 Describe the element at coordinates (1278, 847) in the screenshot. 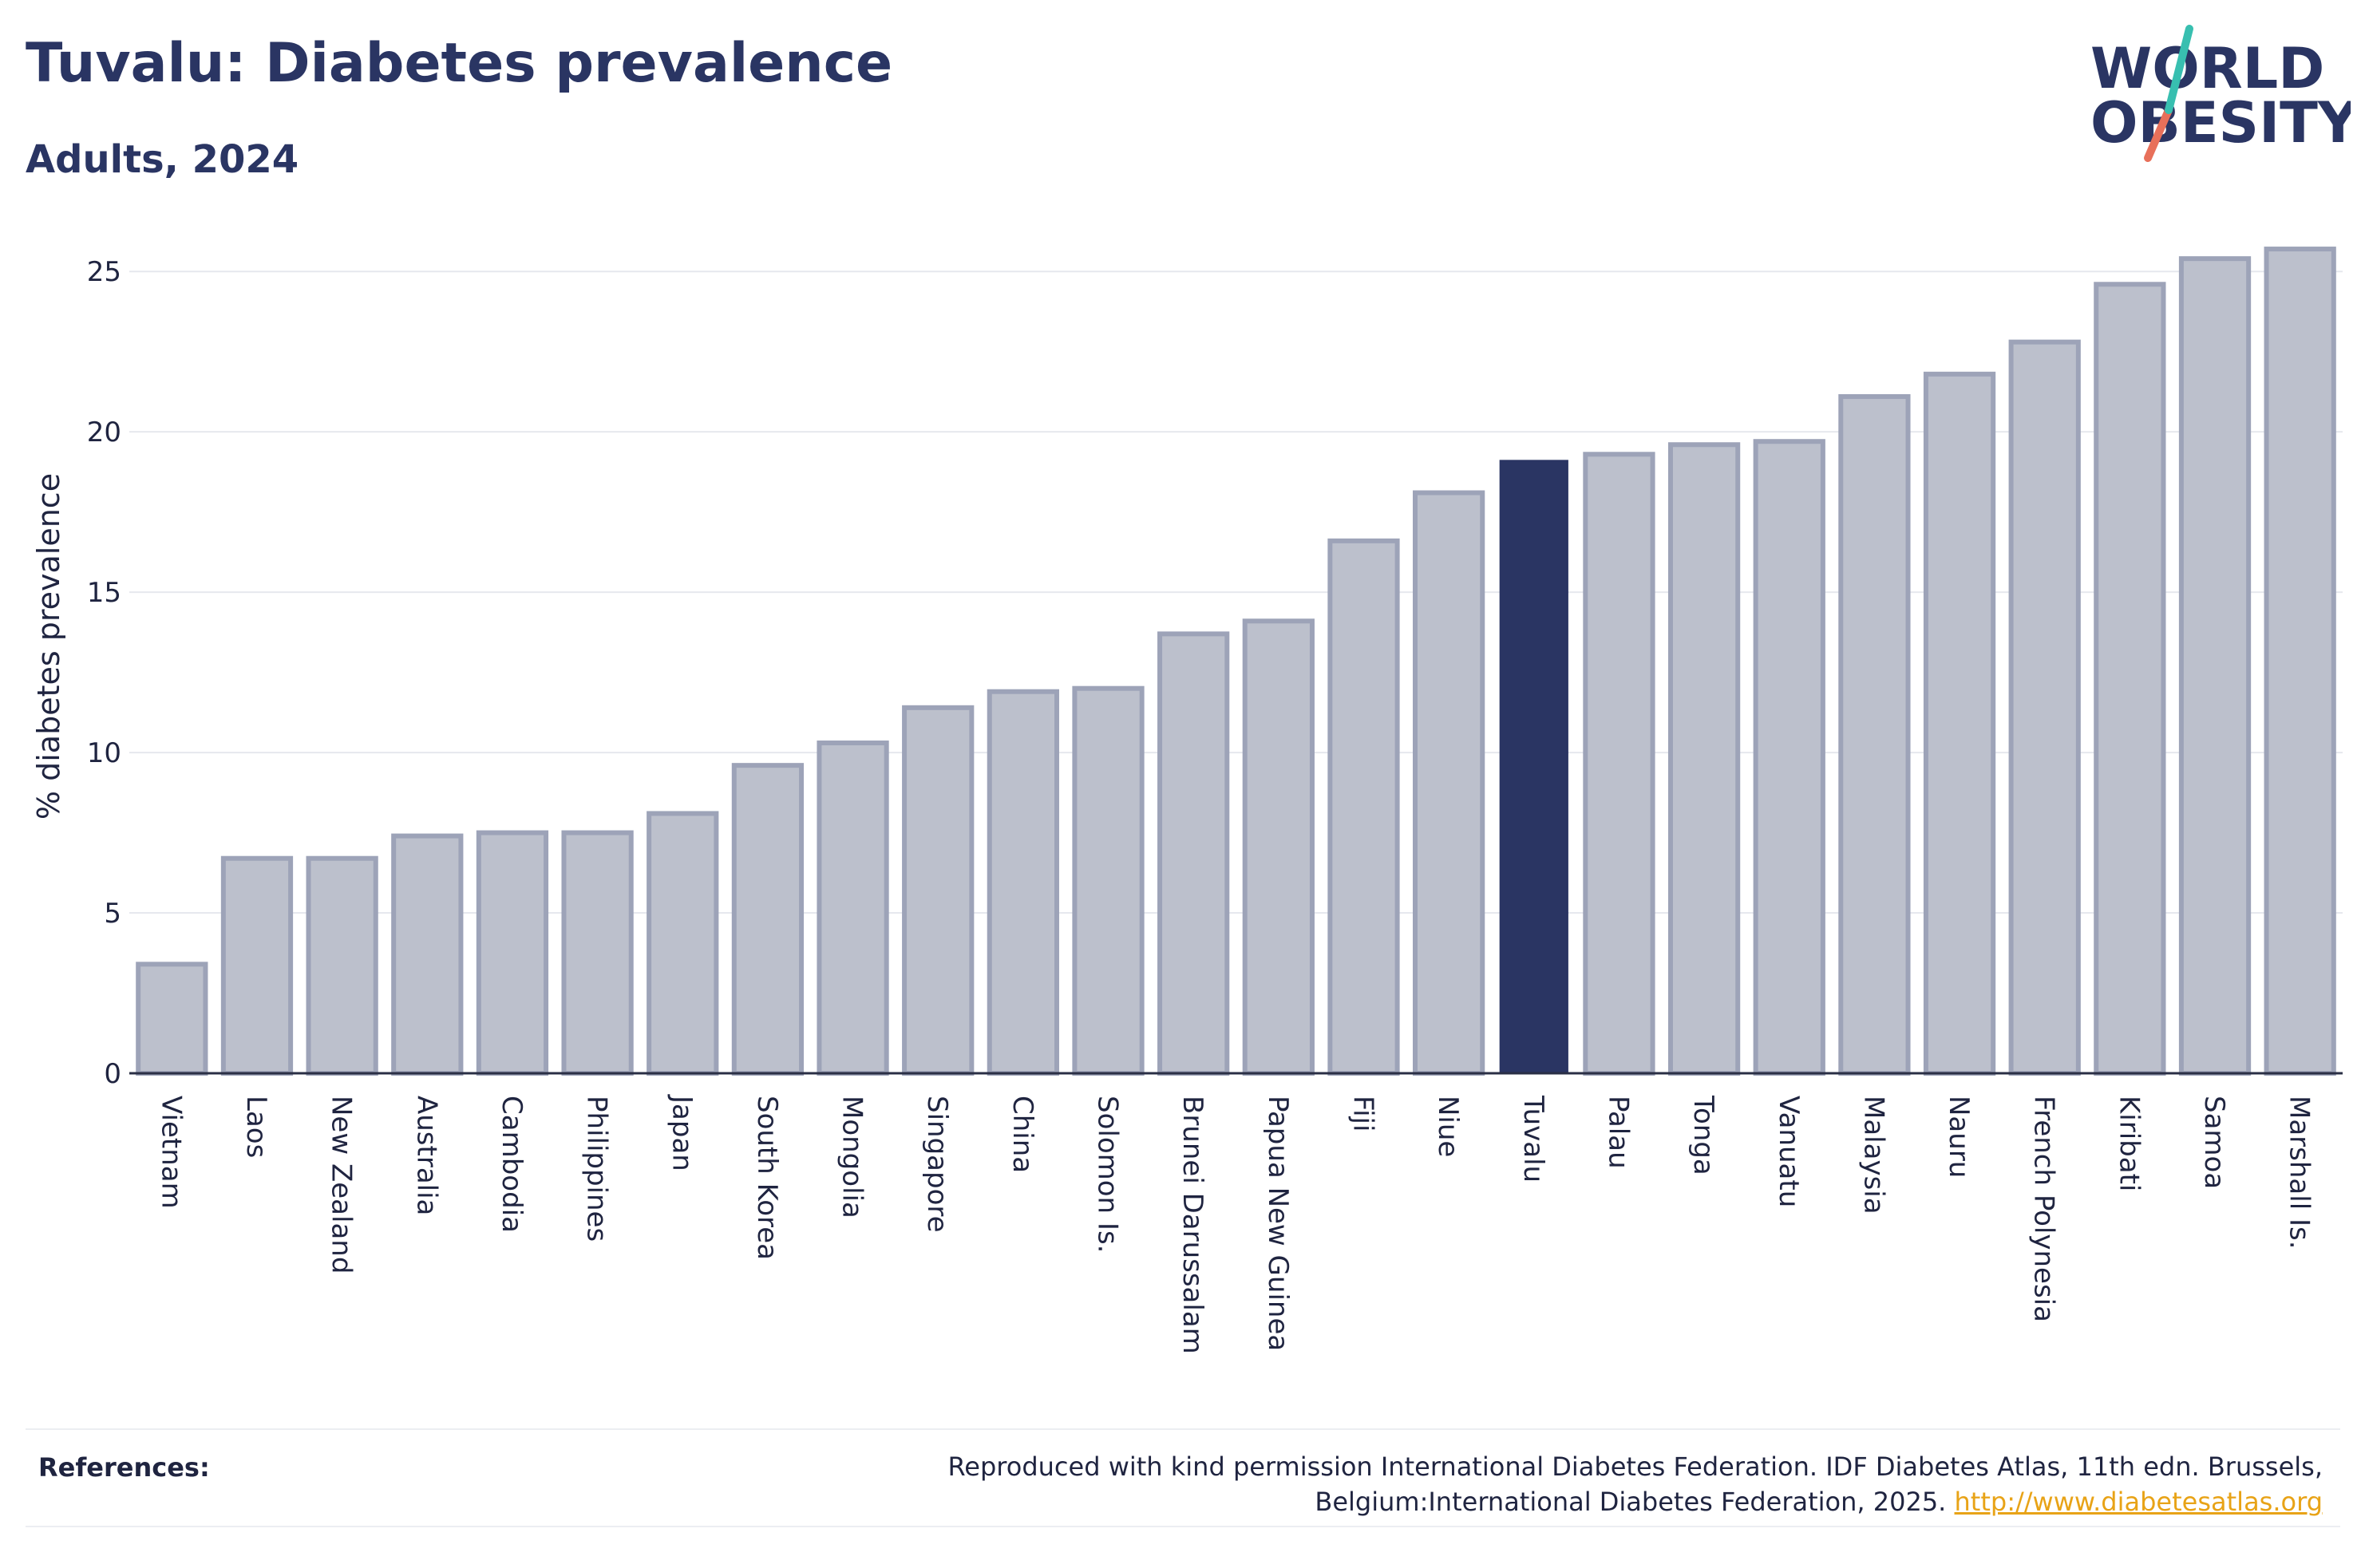

I see `bar-papua-new-guinea` at that location.